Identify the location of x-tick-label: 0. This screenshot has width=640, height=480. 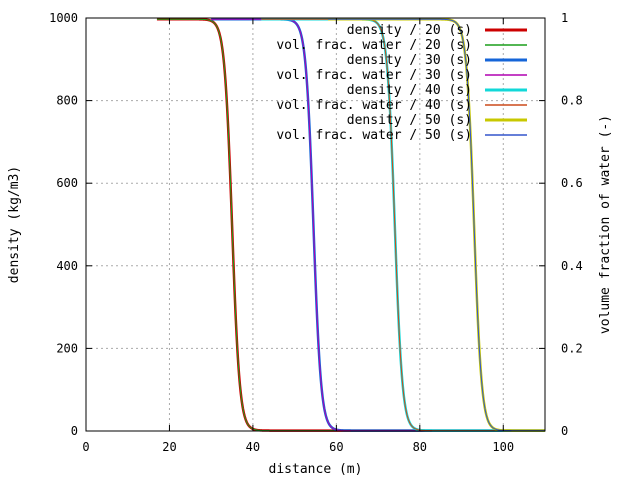
(85, 447).